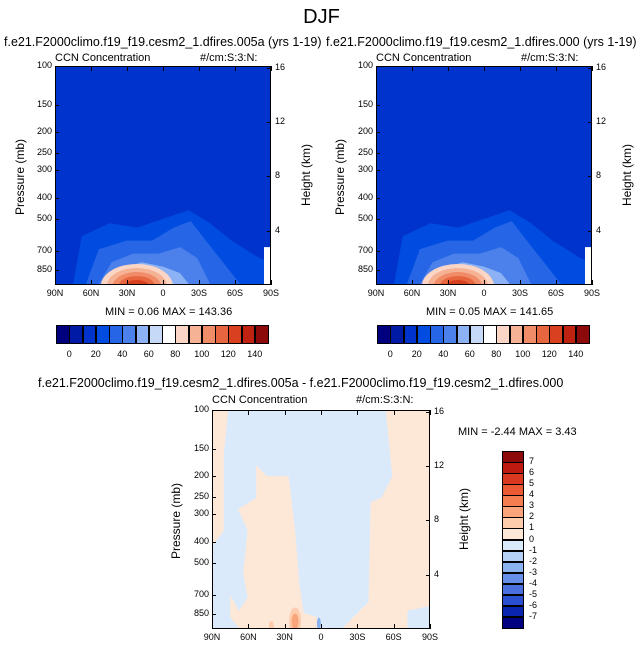  What do you see at coordinates (201, 513) in the screenshot?
I see `panel3-ytick: 300` at bounding box center [201, 513].